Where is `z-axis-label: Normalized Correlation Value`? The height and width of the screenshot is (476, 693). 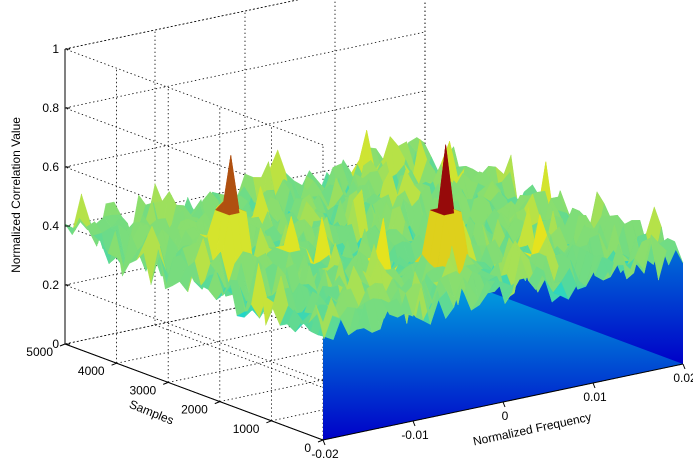
z-axis-label: Normalized Correlation Value is located at coordinates (16, 195).